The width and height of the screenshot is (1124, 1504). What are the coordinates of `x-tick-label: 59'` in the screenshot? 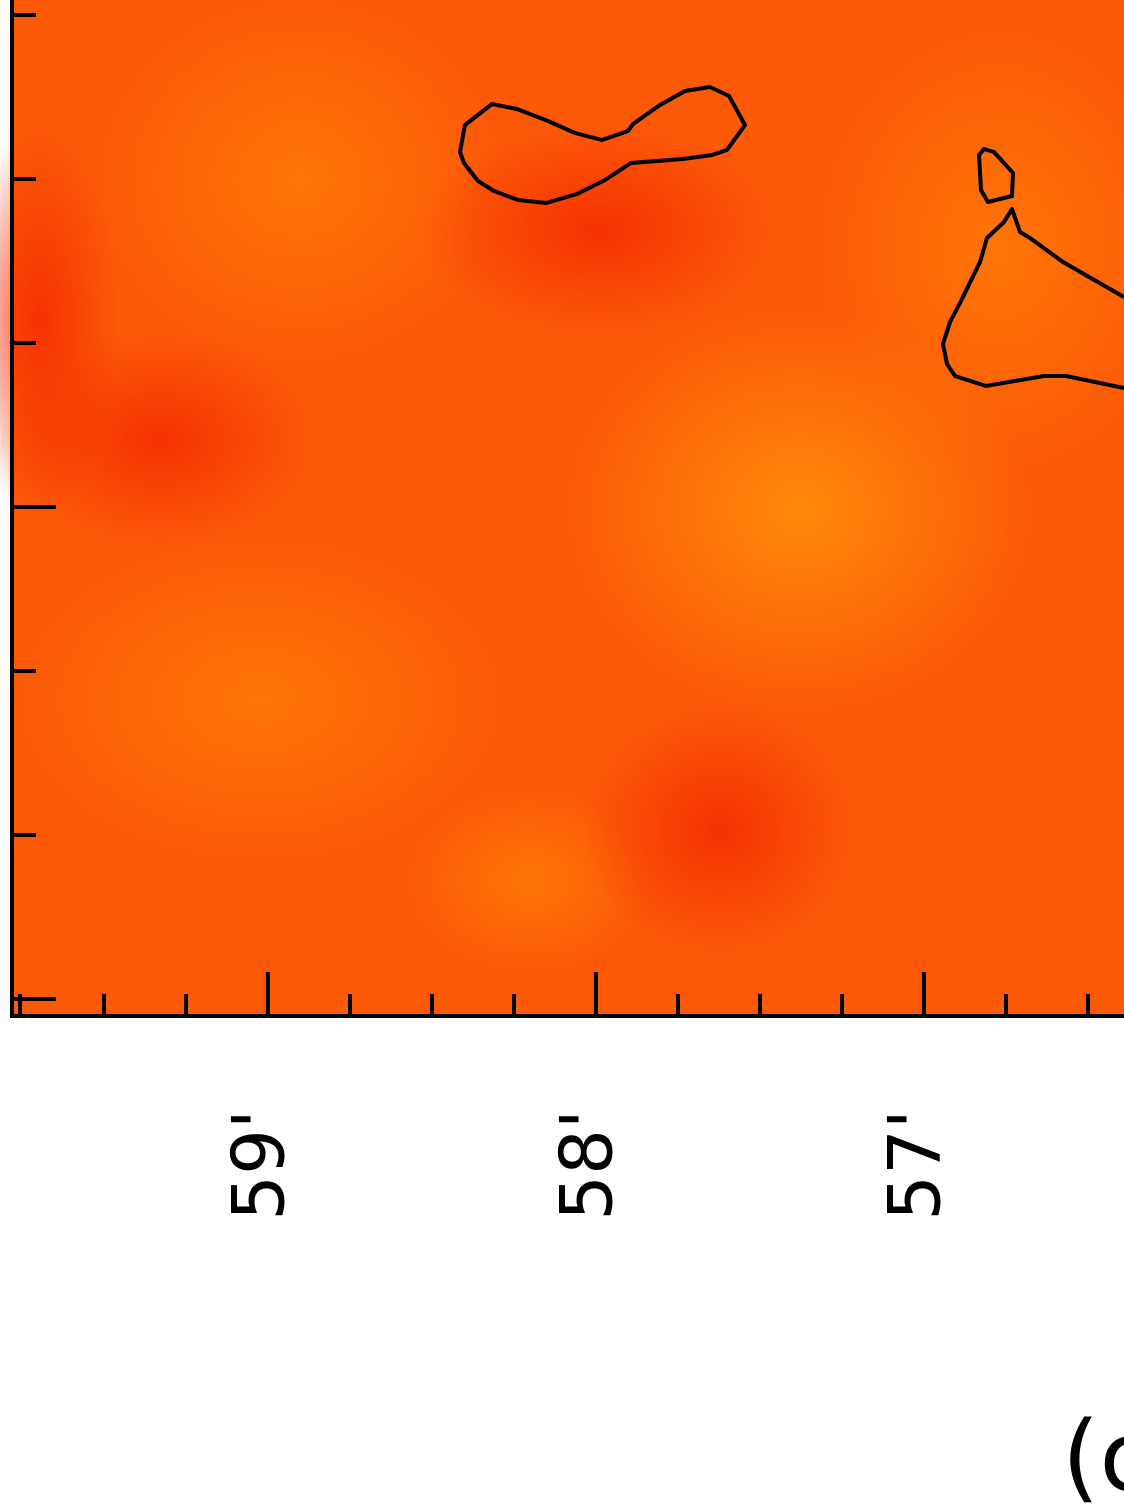 It's located at (258, 1164).